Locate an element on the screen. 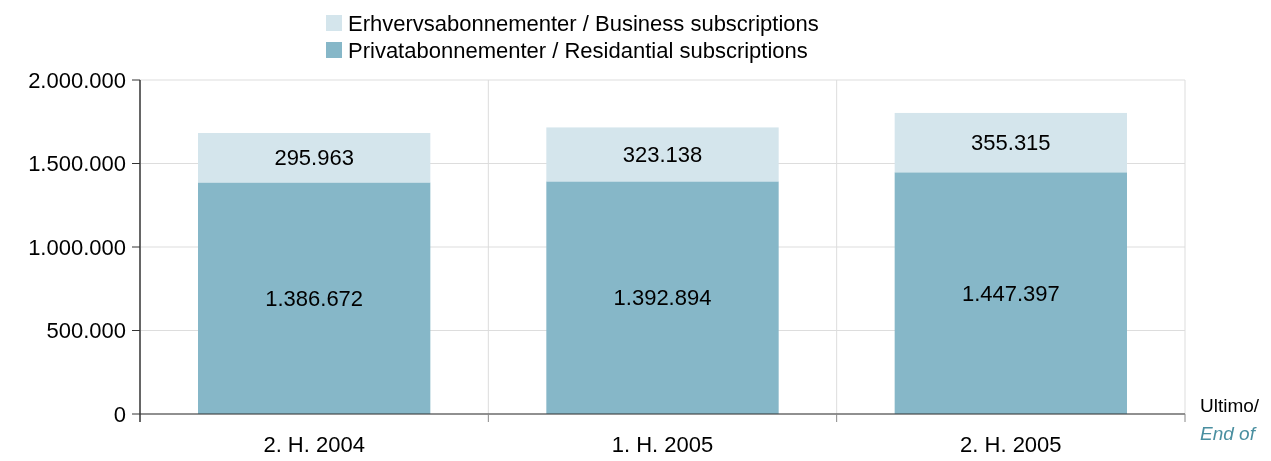 The height and width of the screenshot is (461, 1271). data-label: 1.447.397 is located at coordinates (1010, 293).